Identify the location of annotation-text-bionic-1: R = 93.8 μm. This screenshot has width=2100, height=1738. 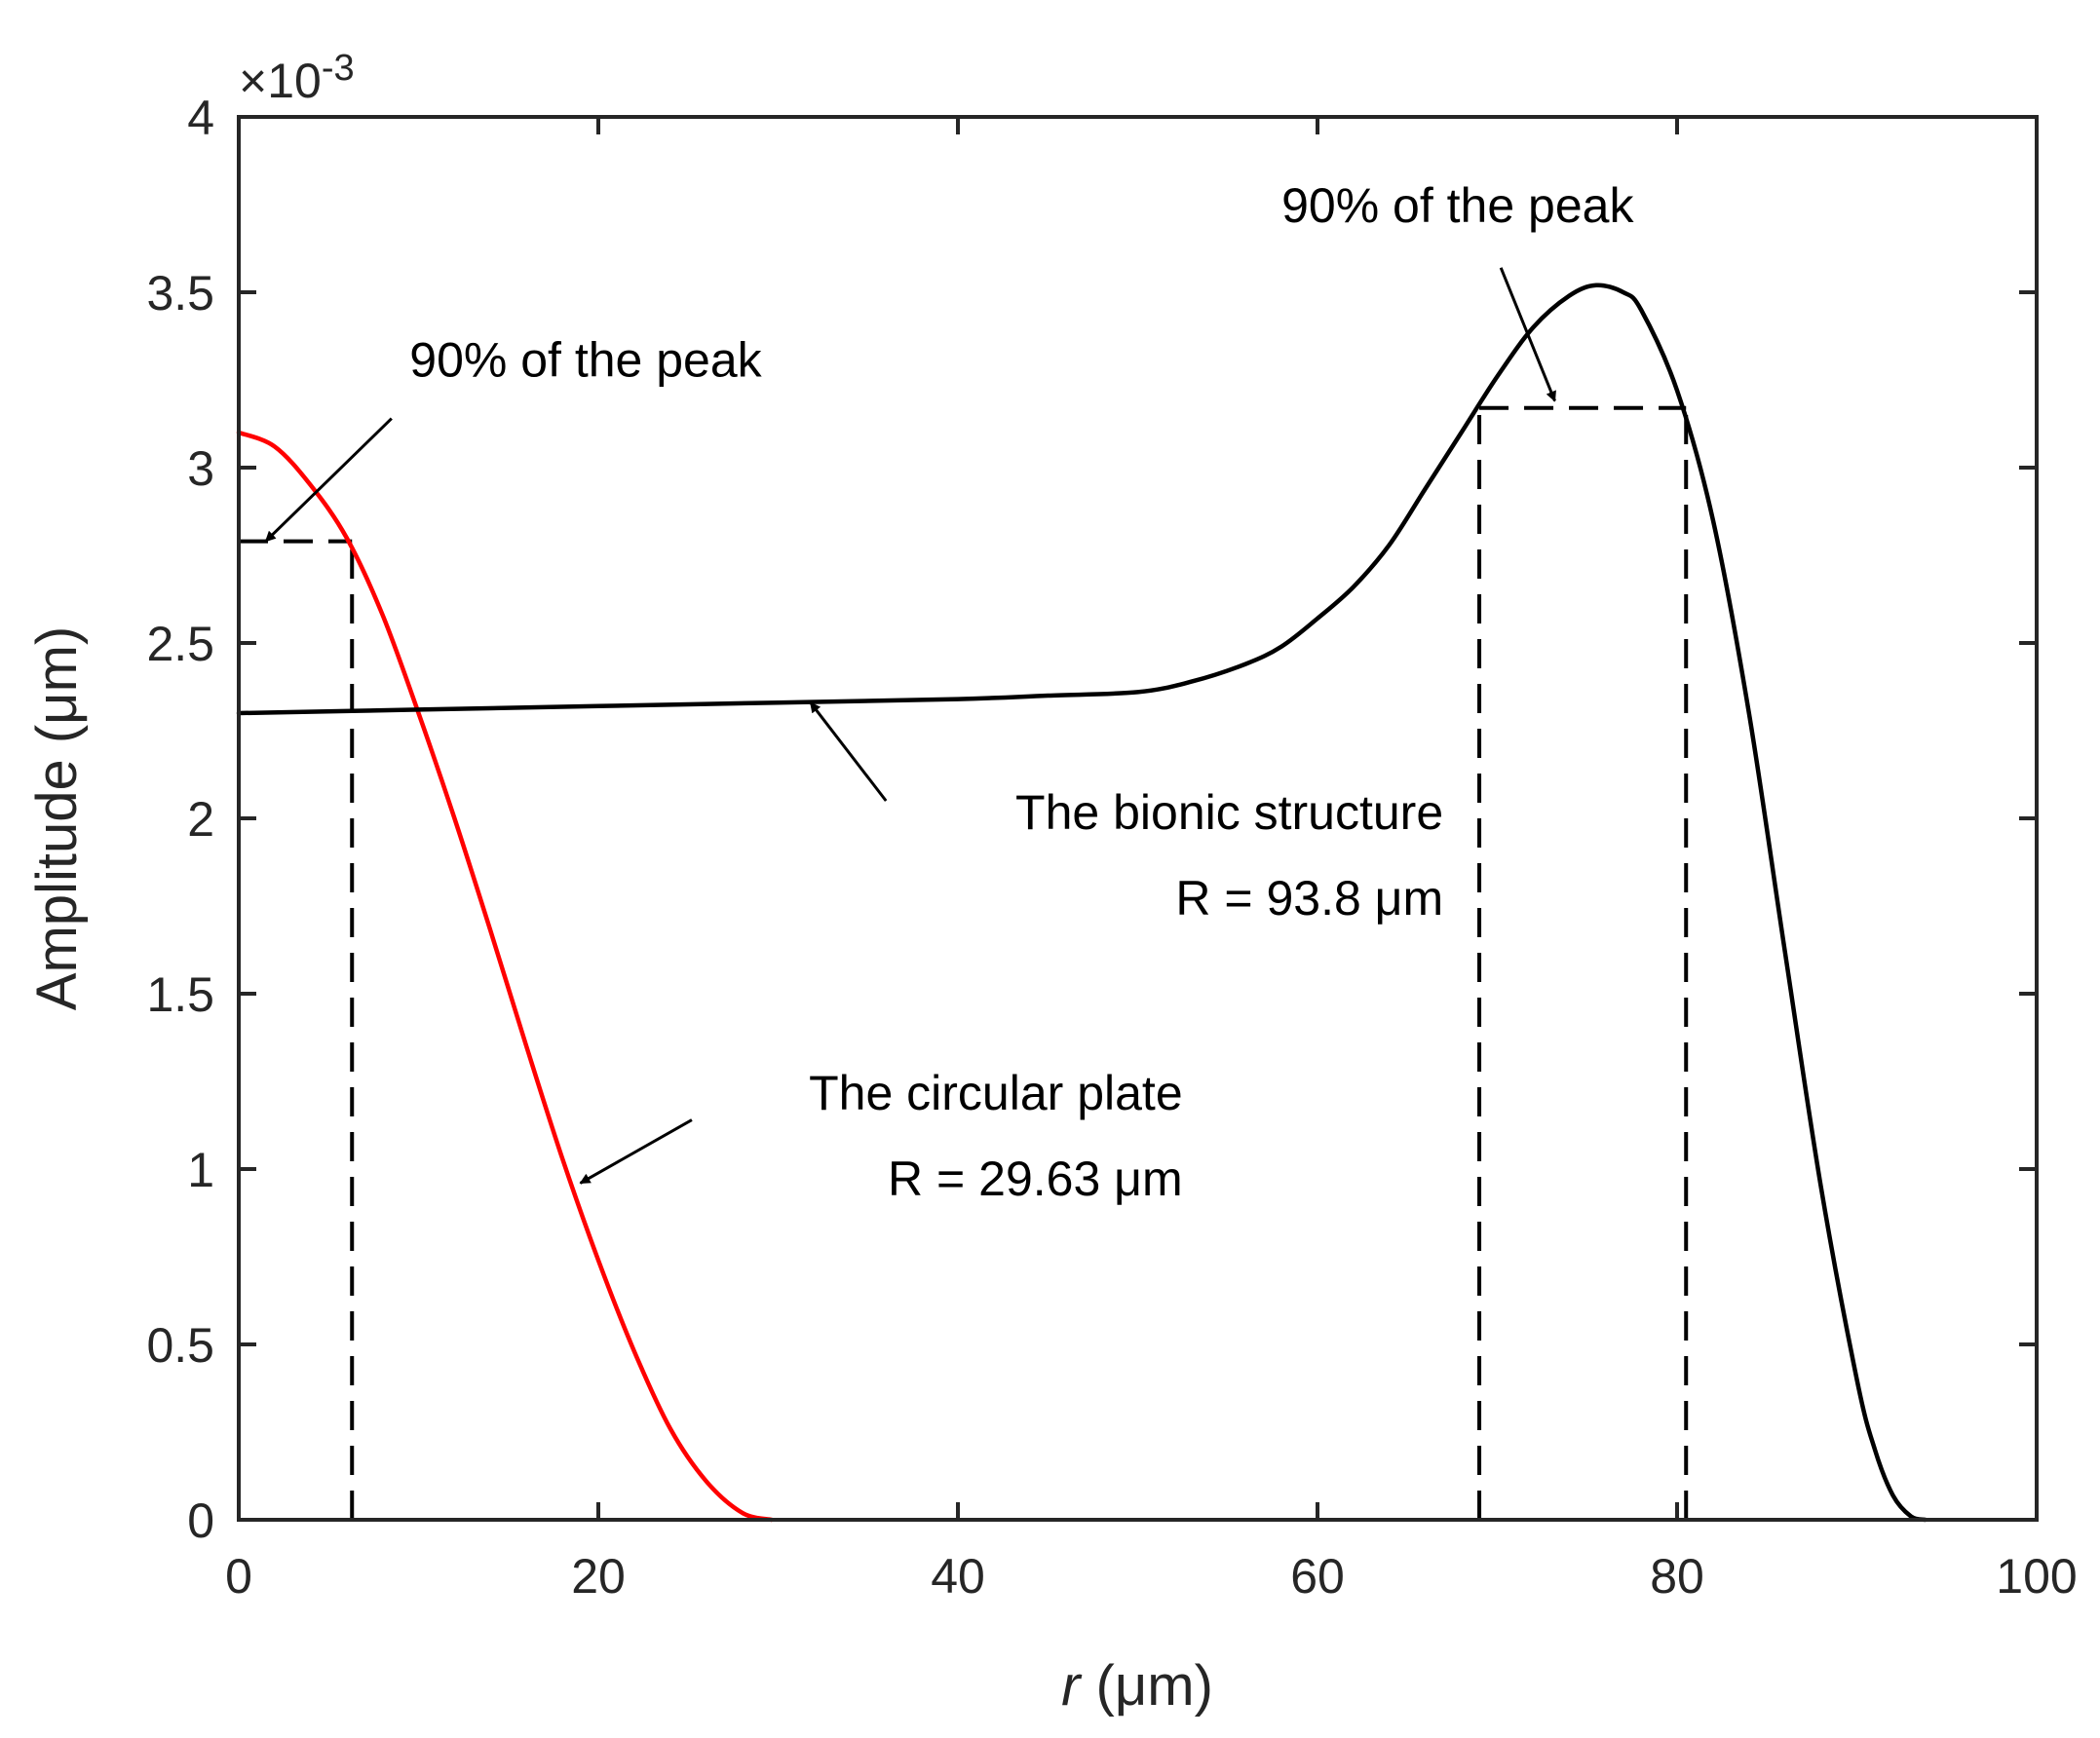
(1309, 898).